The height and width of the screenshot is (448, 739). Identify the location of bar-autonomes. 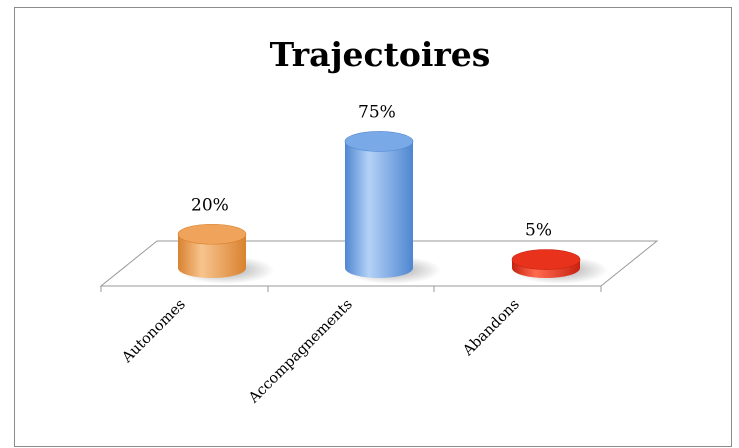
(225, 253).